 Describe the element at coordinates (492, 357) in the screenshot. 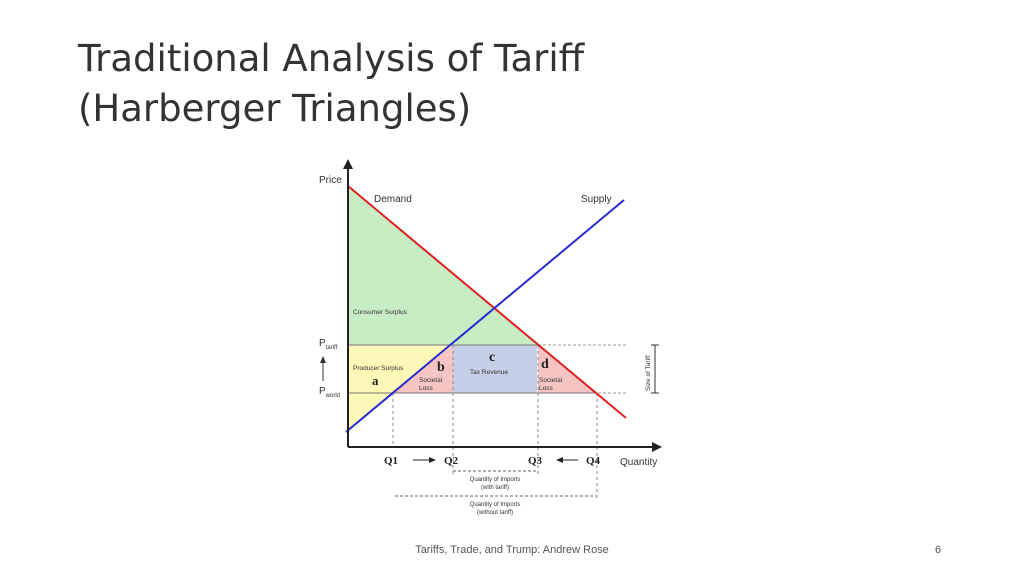

I see `area-c-label: c` at that location.